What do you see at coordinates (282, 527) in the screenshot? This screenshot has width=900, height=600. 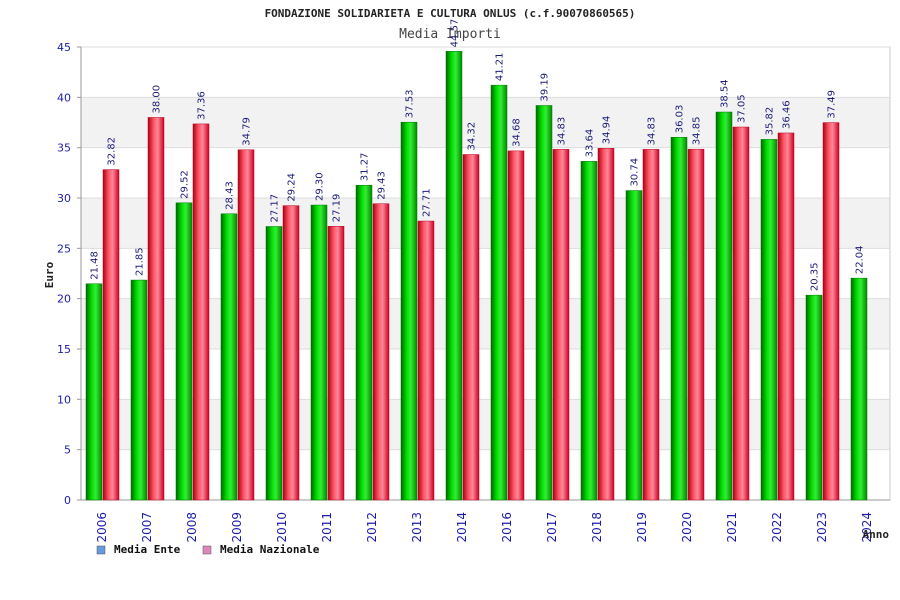 I see `x-tick-label: 2010` at bounding box center [282, 527].